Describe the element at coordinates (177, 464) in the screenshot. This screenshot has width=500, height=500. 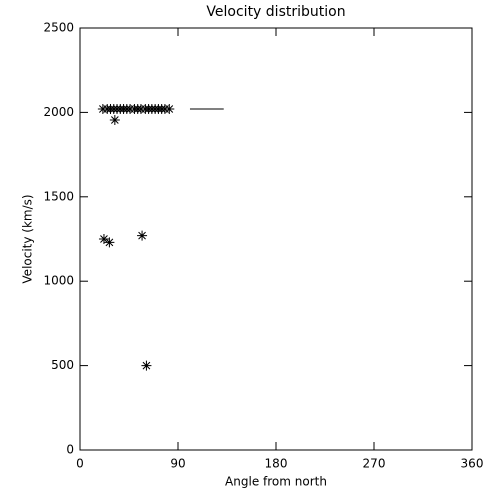
I see `x-tick-label: 90` at that location.